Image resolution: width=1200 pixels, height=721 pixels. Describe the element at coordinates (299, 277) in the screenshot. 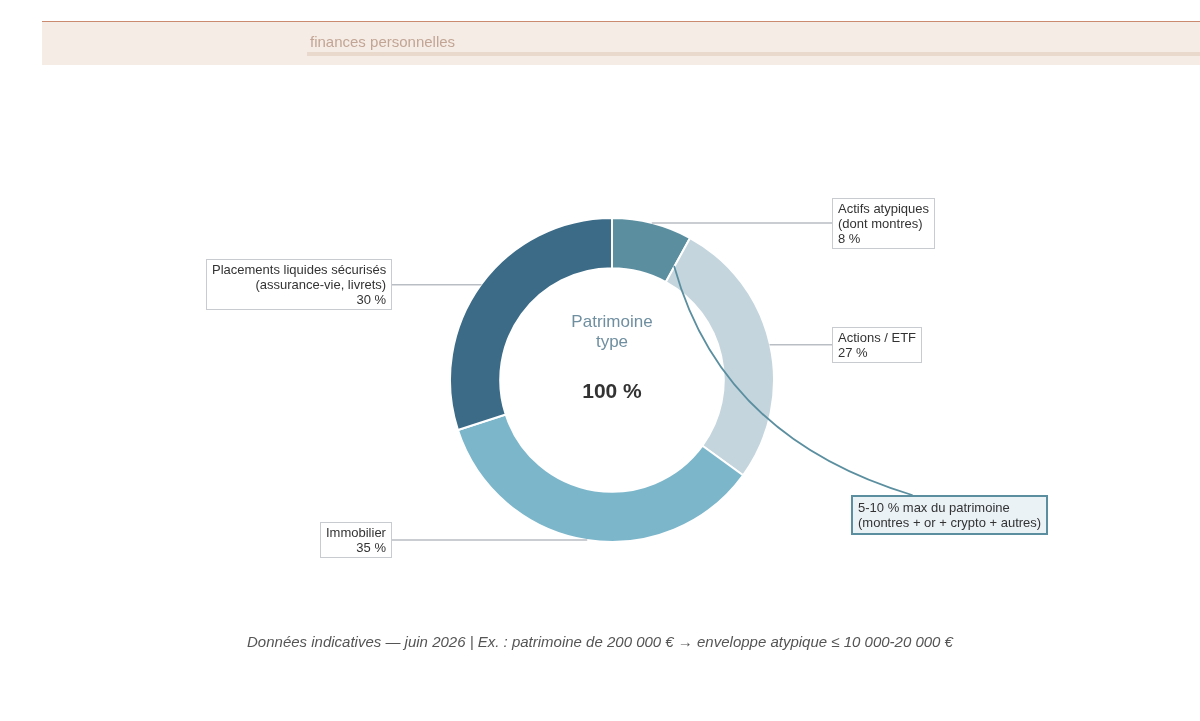

I see `slice-label: Placements liquides sécurisés (assurance-vie, livrets)` at that location.